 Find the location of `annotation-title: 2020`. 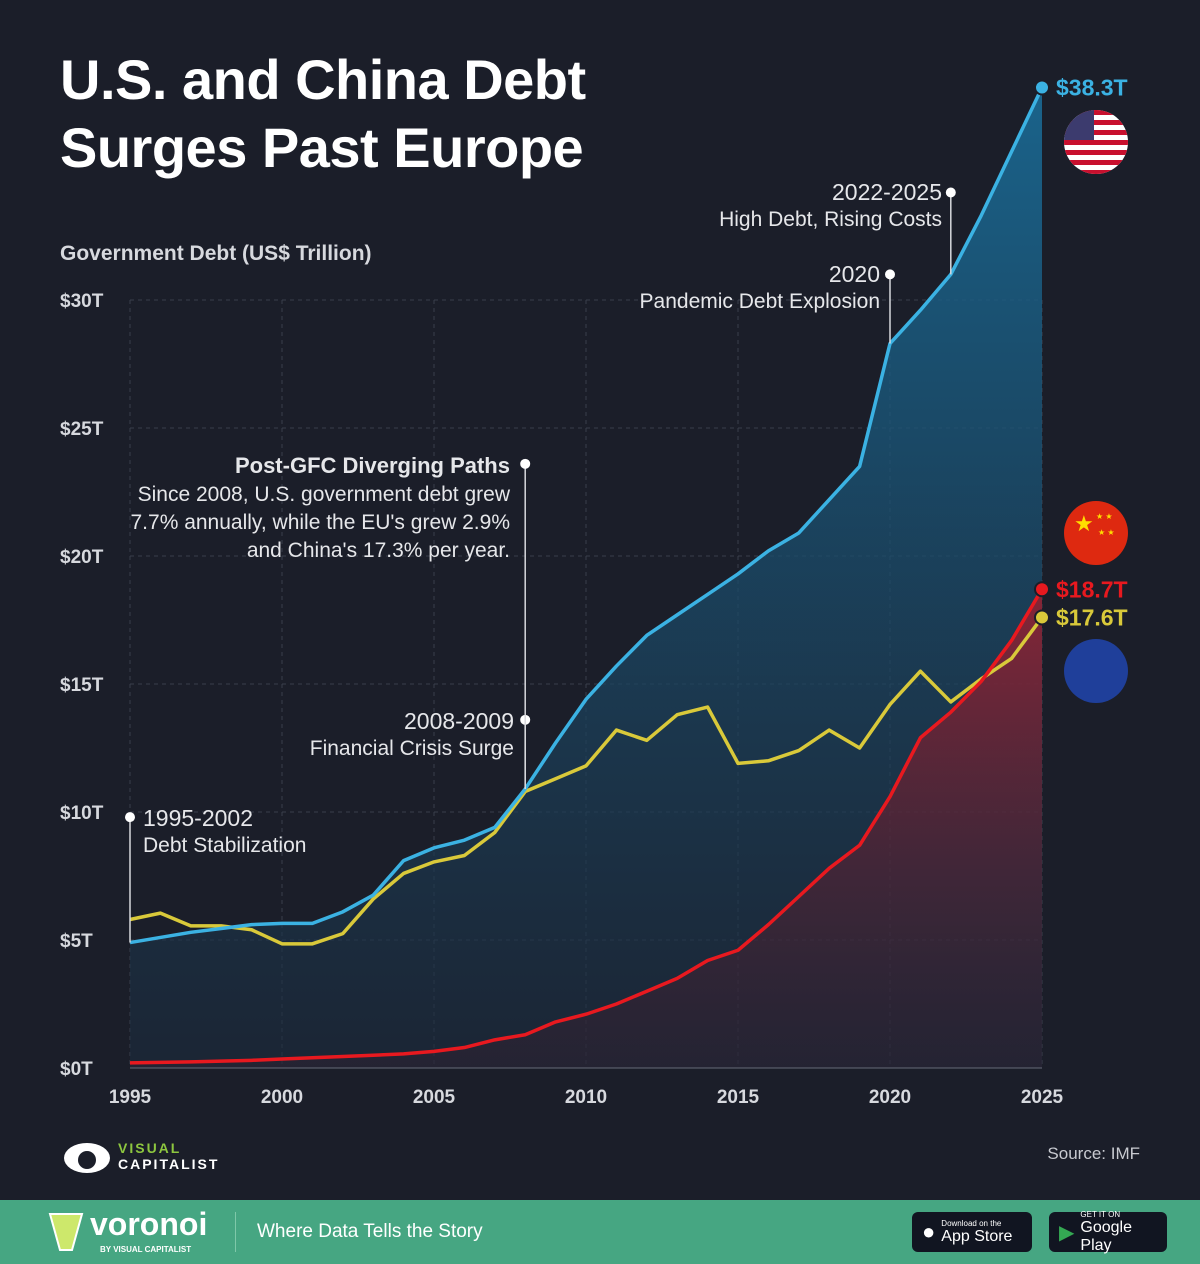

annotation-title: 2020 is located at coordinates (854, 274).